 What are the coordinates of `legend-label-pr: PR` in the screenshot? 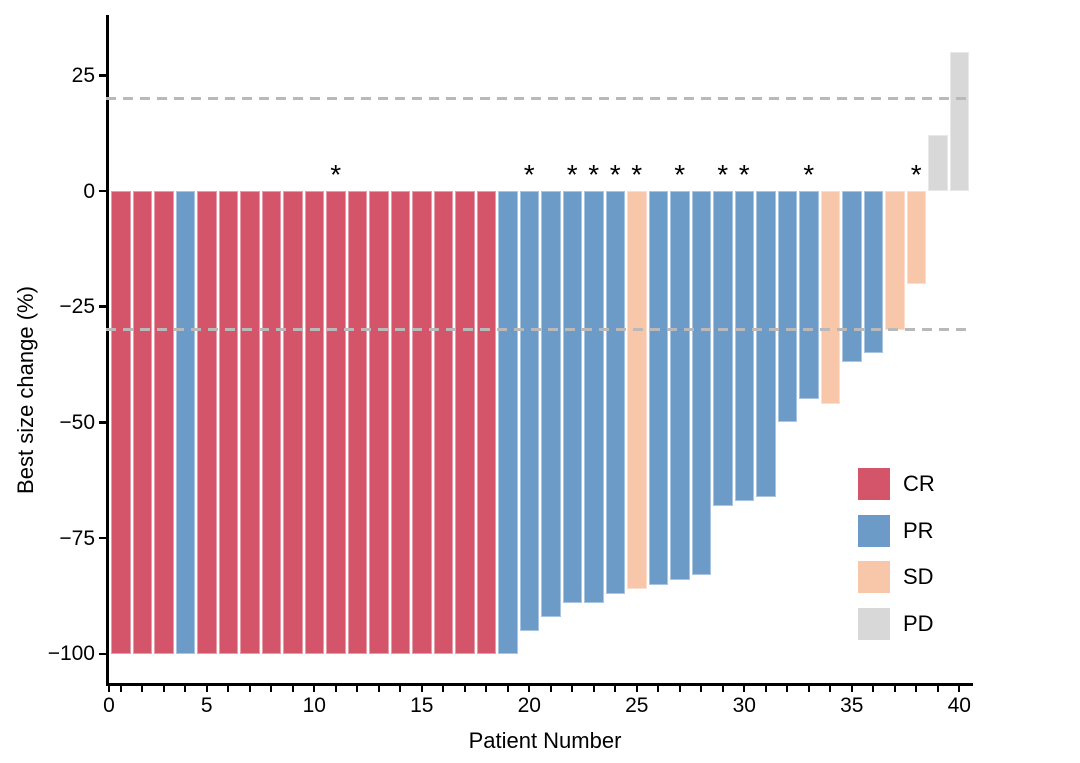 It's located at (918, 530).